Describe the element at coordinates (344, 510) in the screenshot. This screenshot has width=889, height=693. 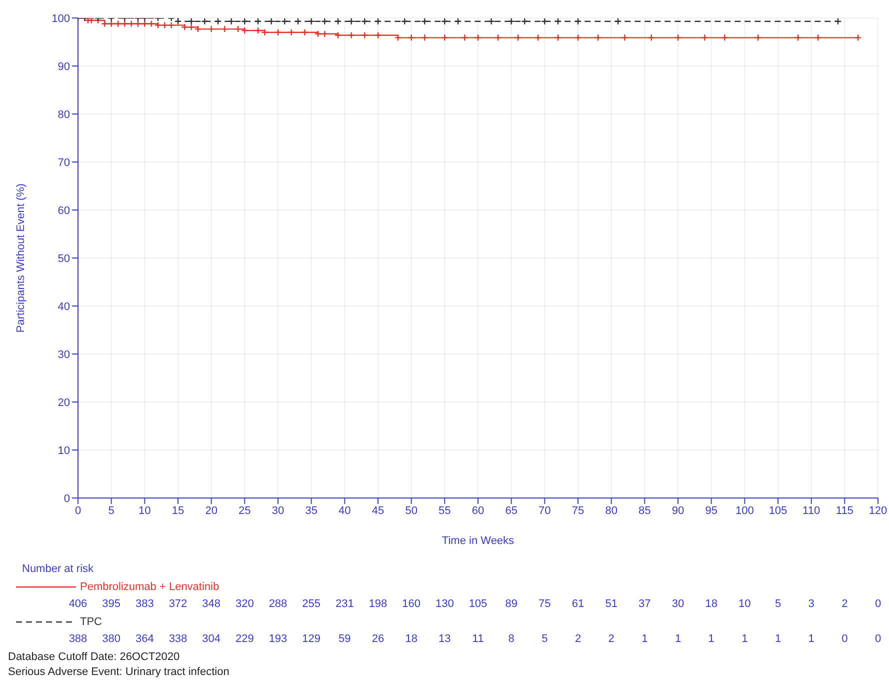
I see `x-tick-label: 40` at that location.